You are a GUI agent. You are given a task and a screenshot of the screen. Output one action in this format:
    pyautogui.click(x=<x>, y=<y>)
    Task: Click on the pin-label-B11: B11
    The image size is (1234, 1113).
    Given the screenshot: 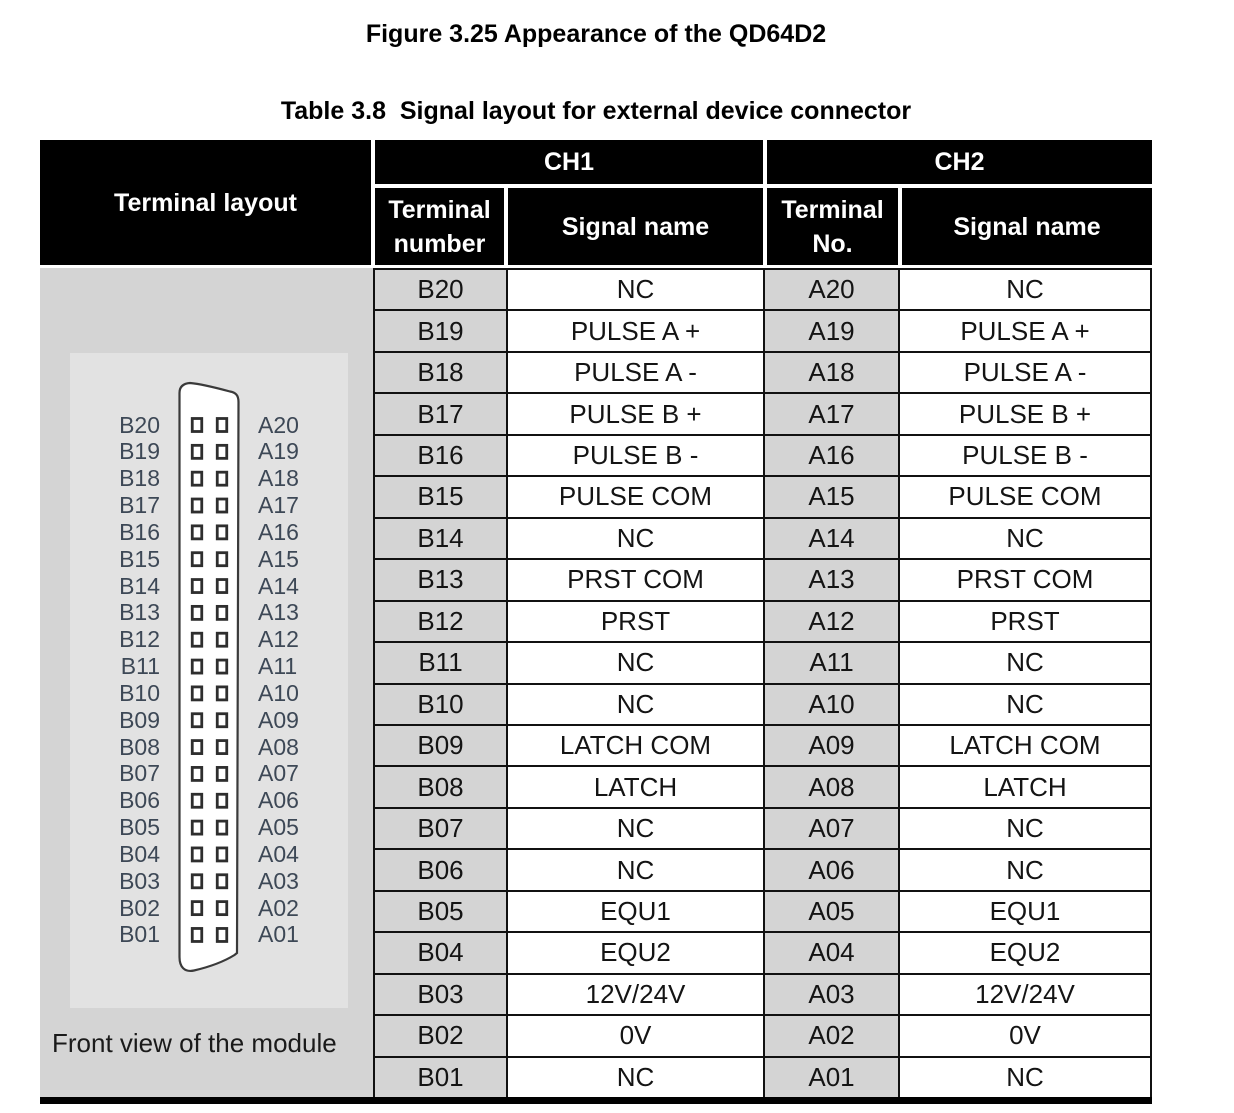 What is the action you would take?
    pyautogui.click(x=140, y=666)
    